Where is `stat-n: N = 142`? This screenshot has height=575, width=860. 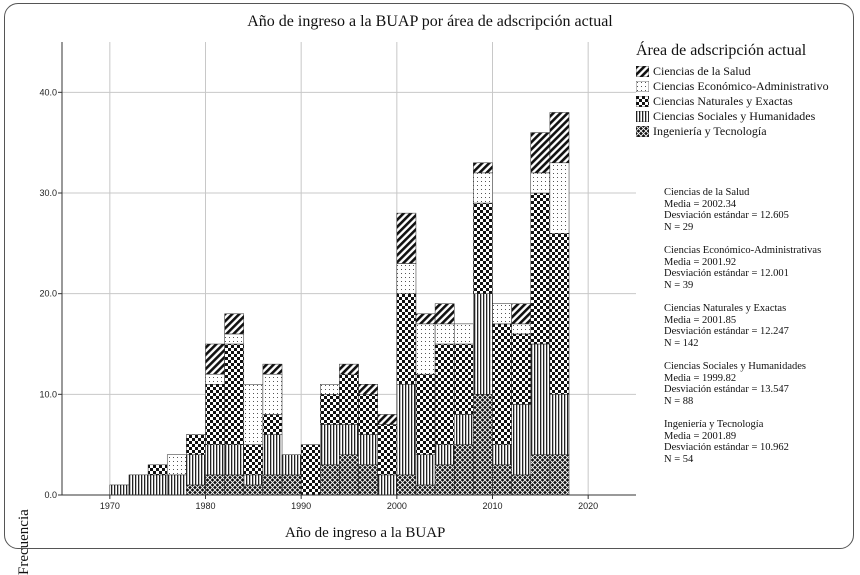
stat-n: N = 142 is located at coordinates (681, 343).